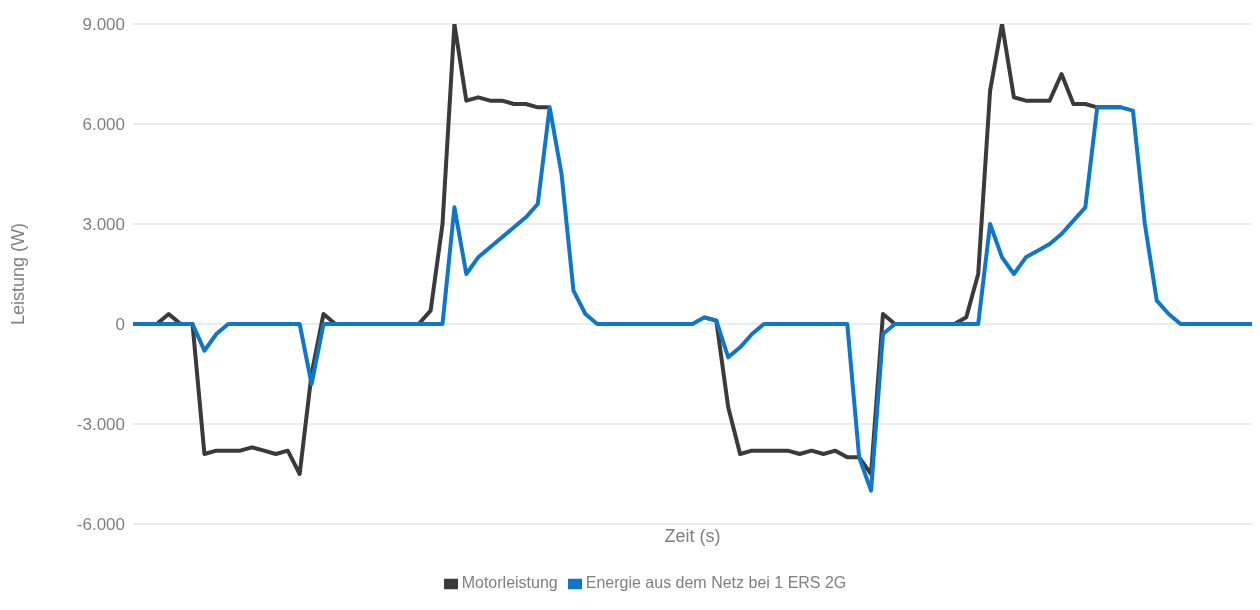  Describe the element at coordinates (692, 535) in the screenshot. I see `x-axis-title: Zeit (s)` at that location.